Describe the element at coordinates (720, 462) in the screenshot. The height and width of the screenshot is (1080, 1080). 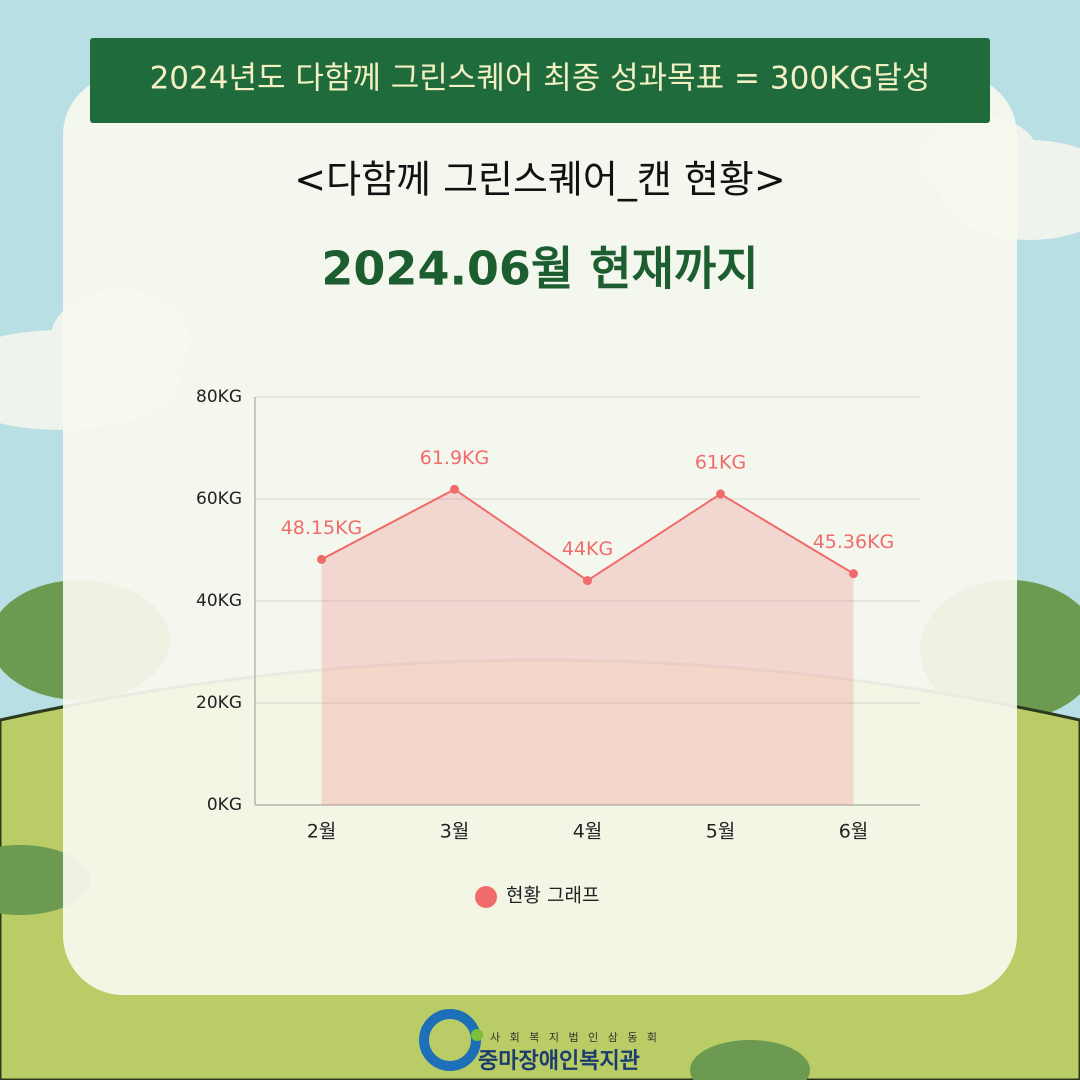
I see `value-label: 61KG` at that location.